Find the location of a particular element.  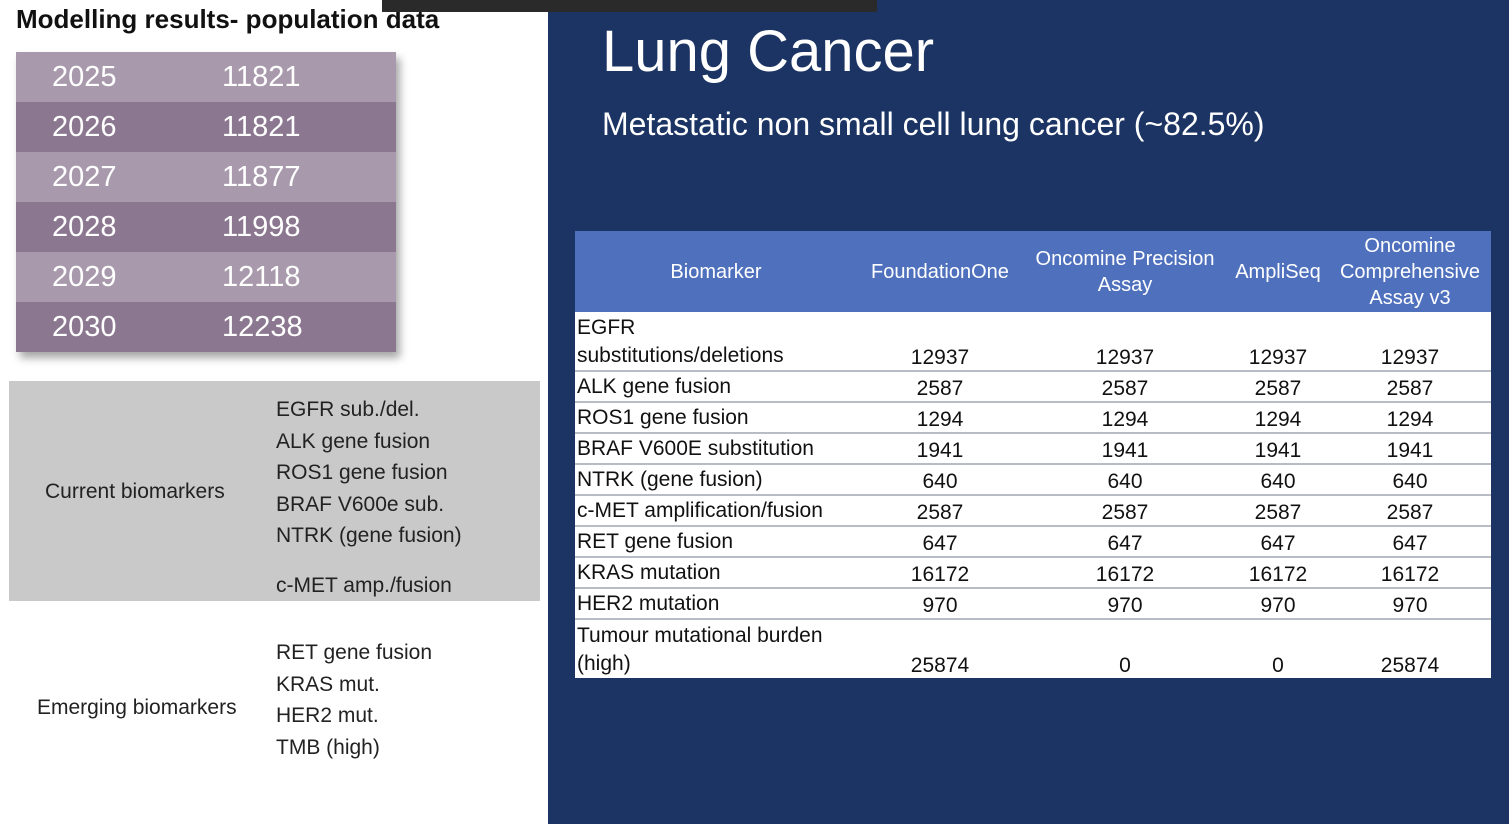

emerging-biomarkers-label: Emerging biomarkers is located at coordinates (137, 707).